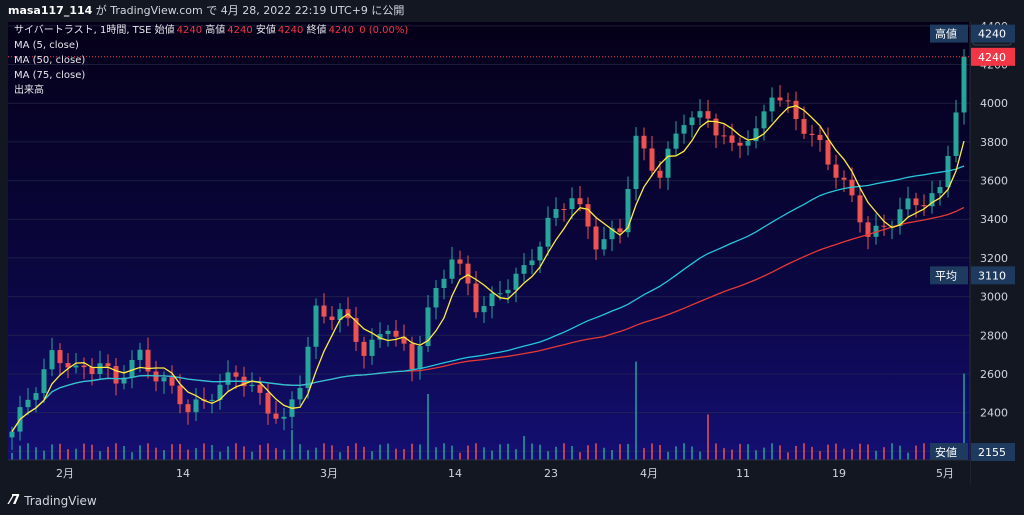 The image size is (1024, 515). Describe the element at coordinates (993, 253) in the screenshot. I see `price-axis` at that location.